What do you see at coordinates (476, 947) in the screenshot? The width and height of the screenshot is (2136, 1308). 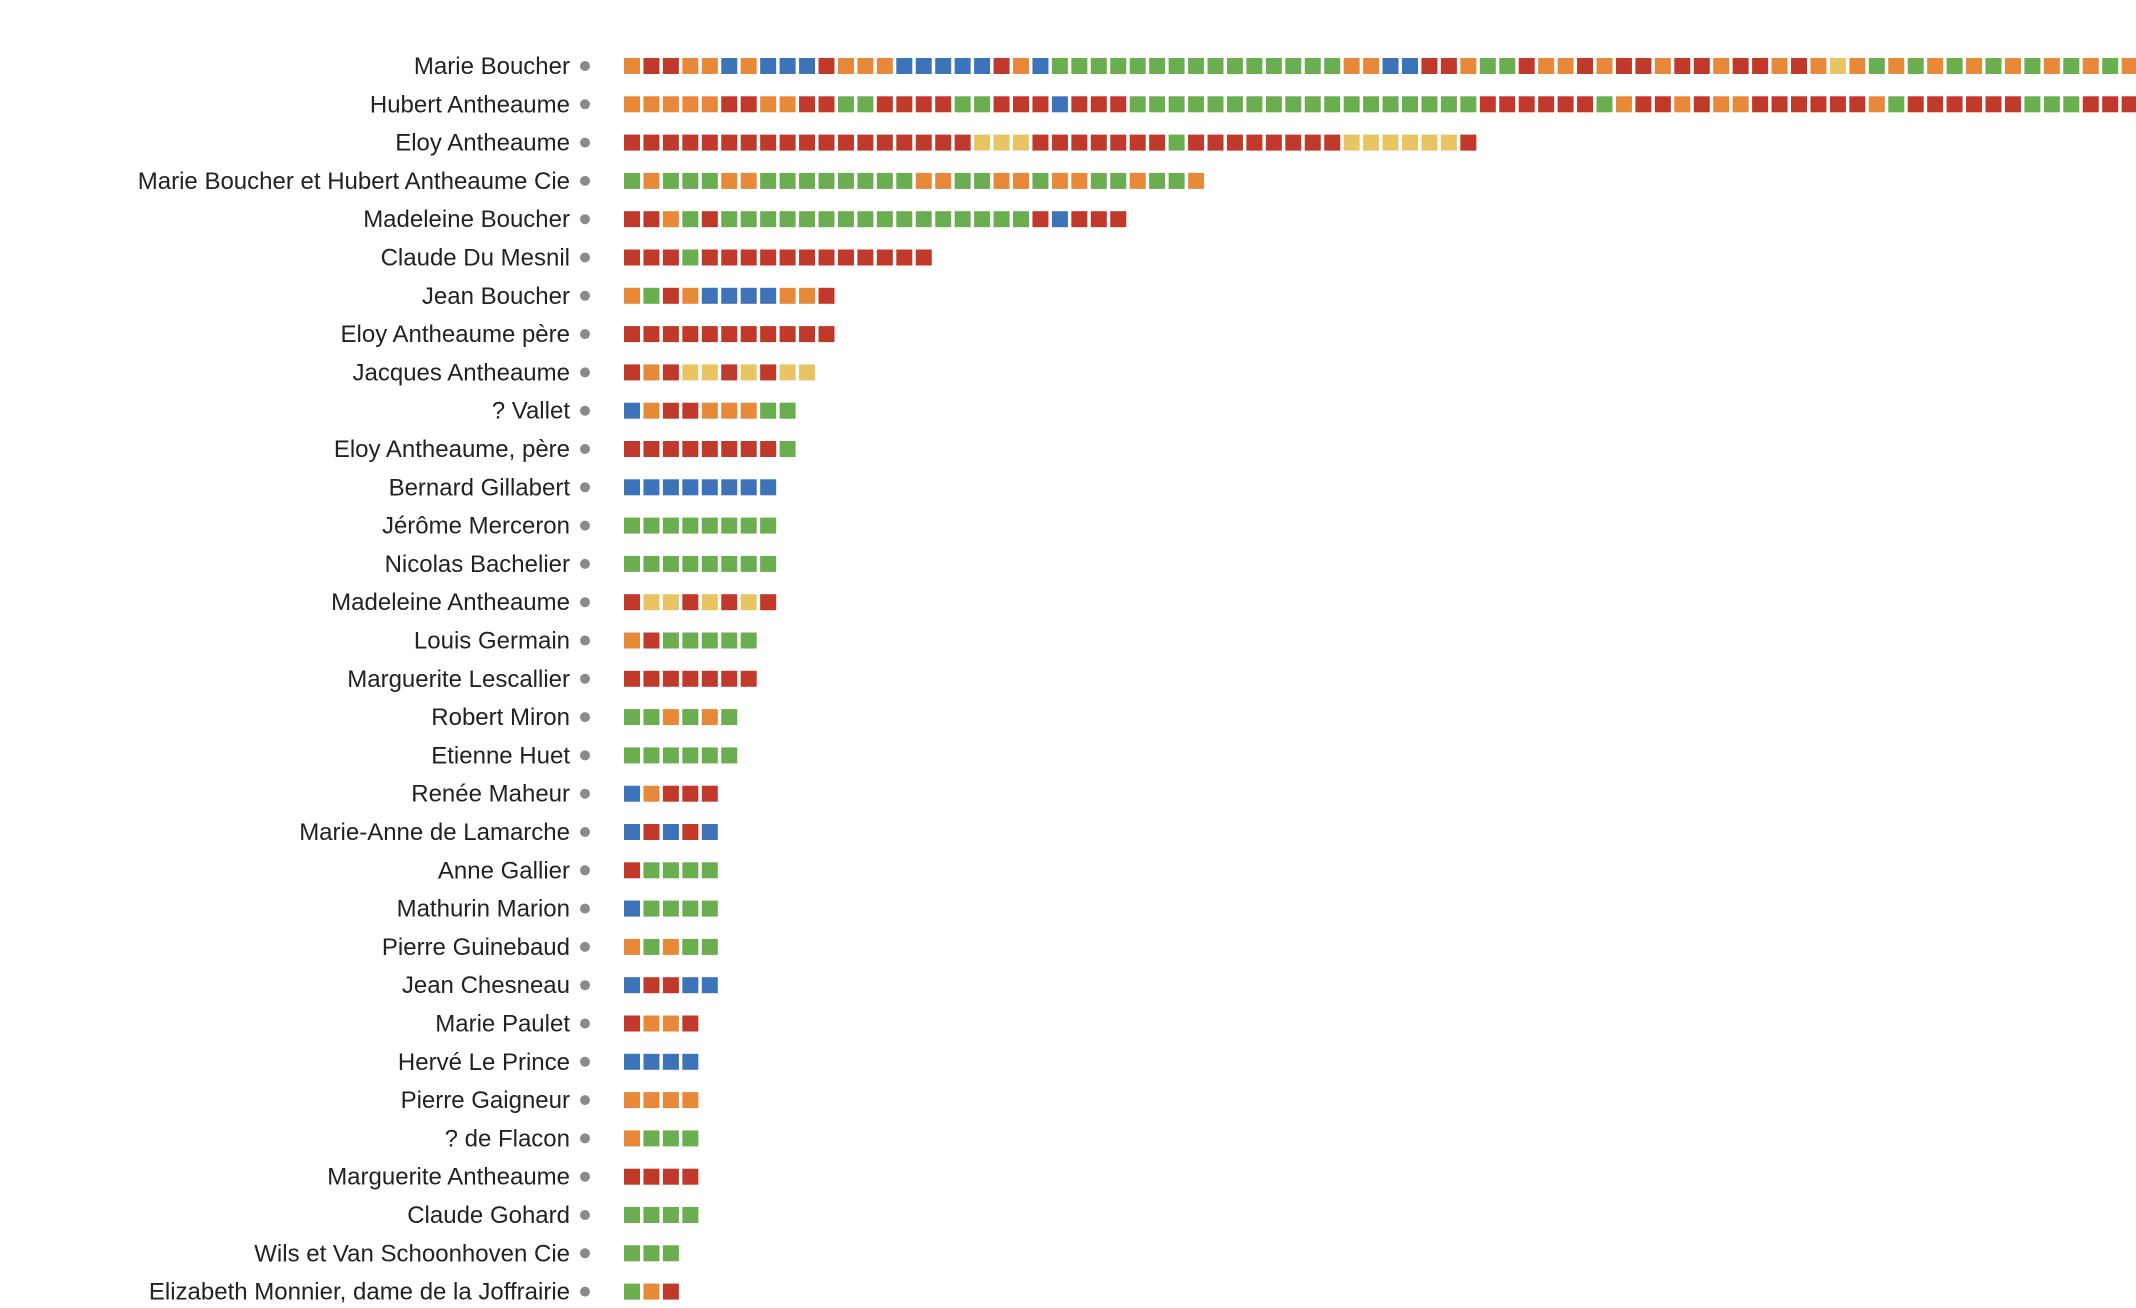 I see `row-label: Pierre Guinebaud` at bounding box center [476, 947].